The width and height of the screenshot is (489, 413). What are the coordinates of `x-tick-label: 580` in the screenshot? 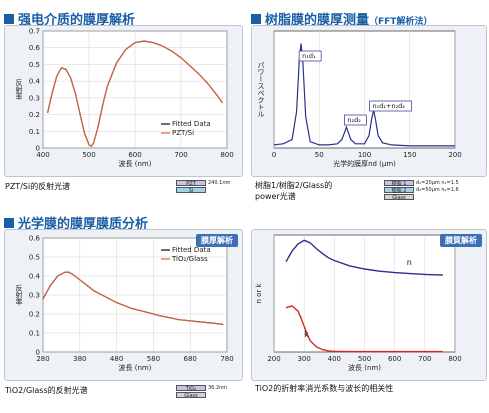 It's located at (153, 359).